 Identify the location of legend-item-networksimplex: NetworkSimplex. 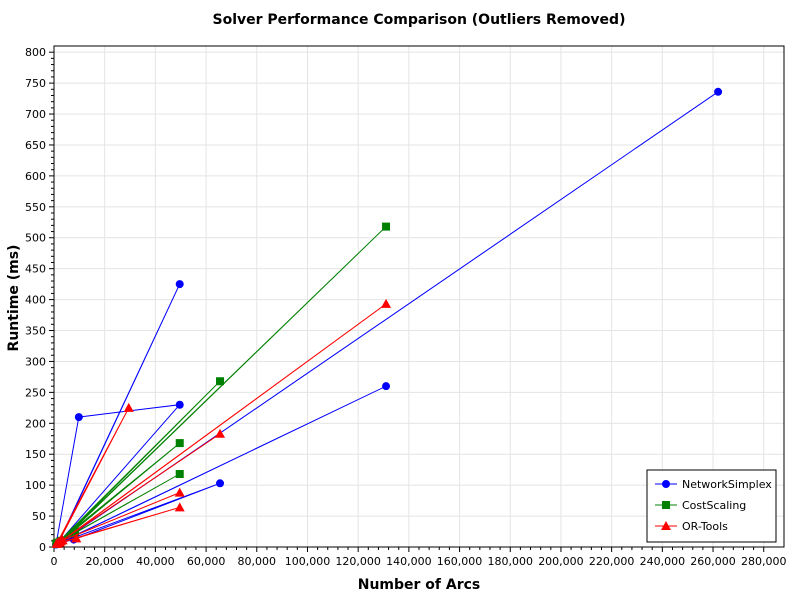
(713, 484).